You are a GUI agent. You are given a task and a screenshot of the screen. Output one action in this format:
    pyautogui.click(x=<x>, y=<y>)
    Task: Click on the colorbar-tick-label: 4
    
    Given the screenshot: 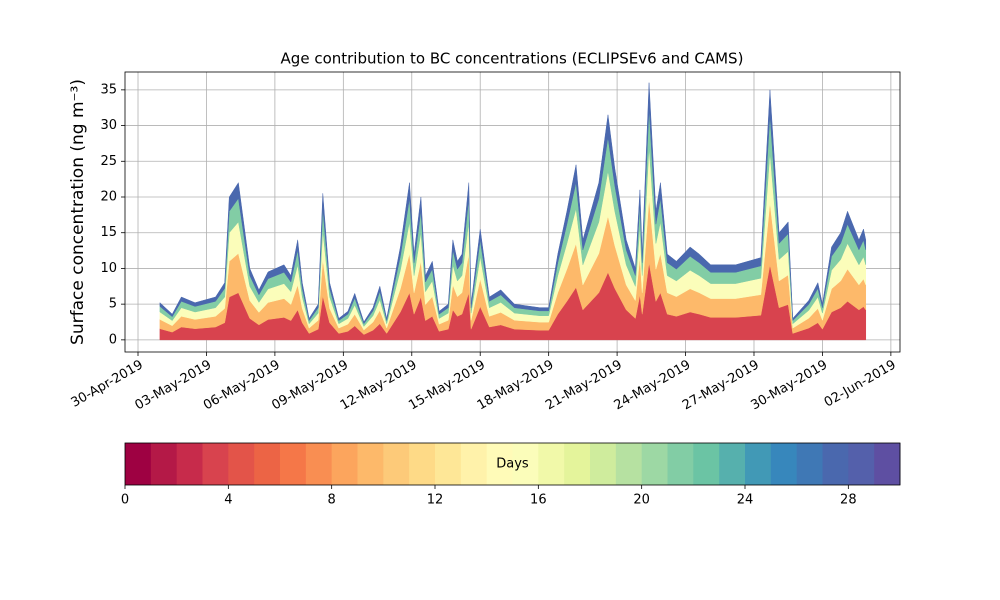 What is the action you would take?
    pyautogui.click(x=228, y=500)
    